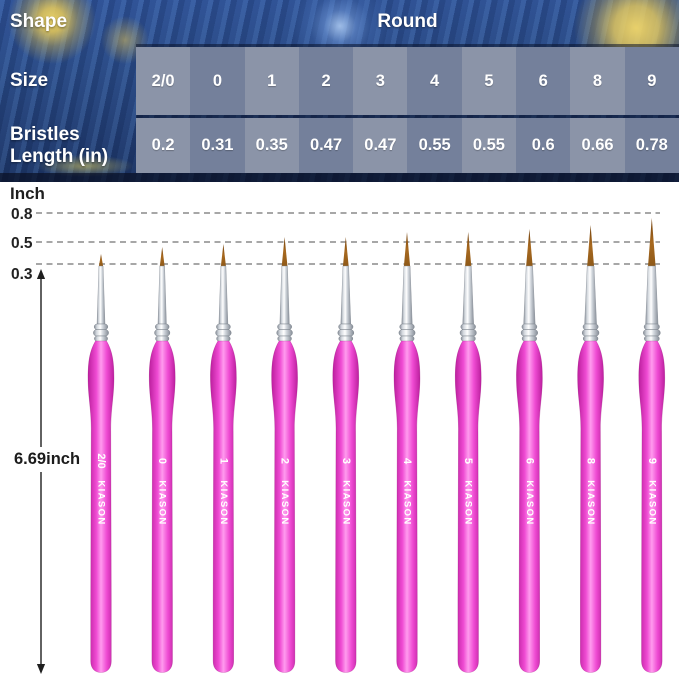 The image size is (679, 679). Describe the element at coordinates (41, 669) in the screenshot. I see `arrow-down-head` at that location.